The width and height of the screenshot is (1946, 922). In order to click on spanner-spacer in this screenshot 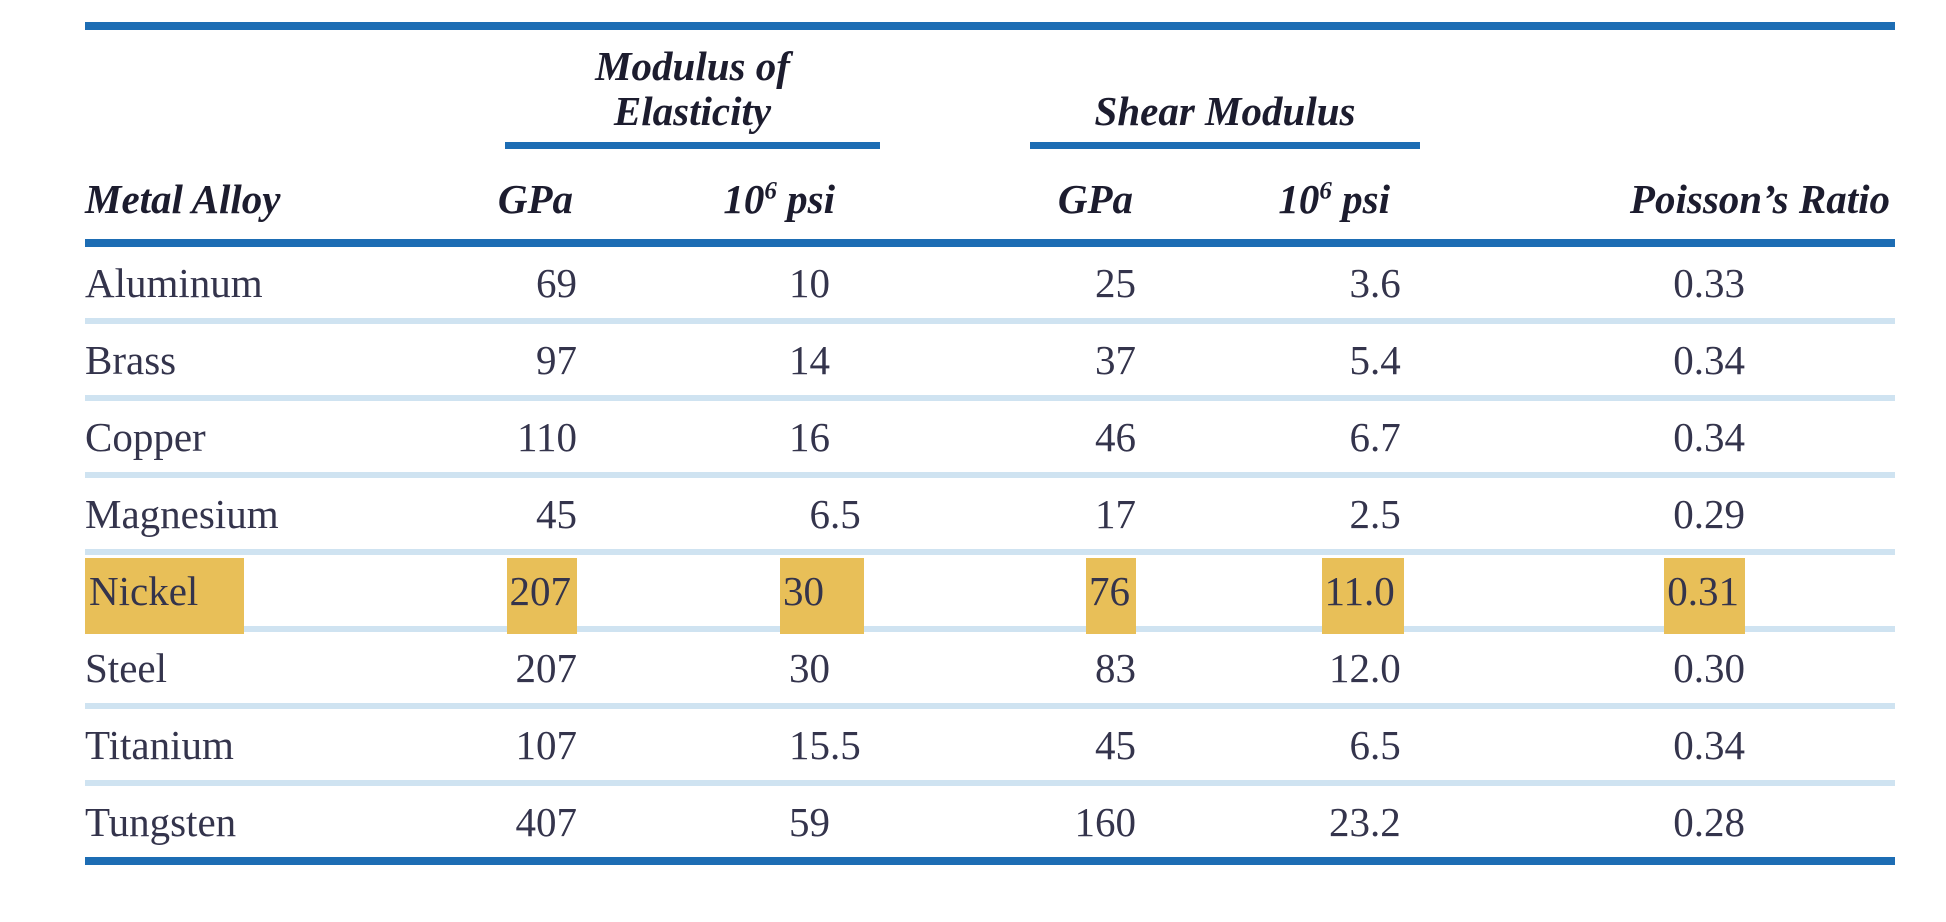, I will do `click(277, 87)`.